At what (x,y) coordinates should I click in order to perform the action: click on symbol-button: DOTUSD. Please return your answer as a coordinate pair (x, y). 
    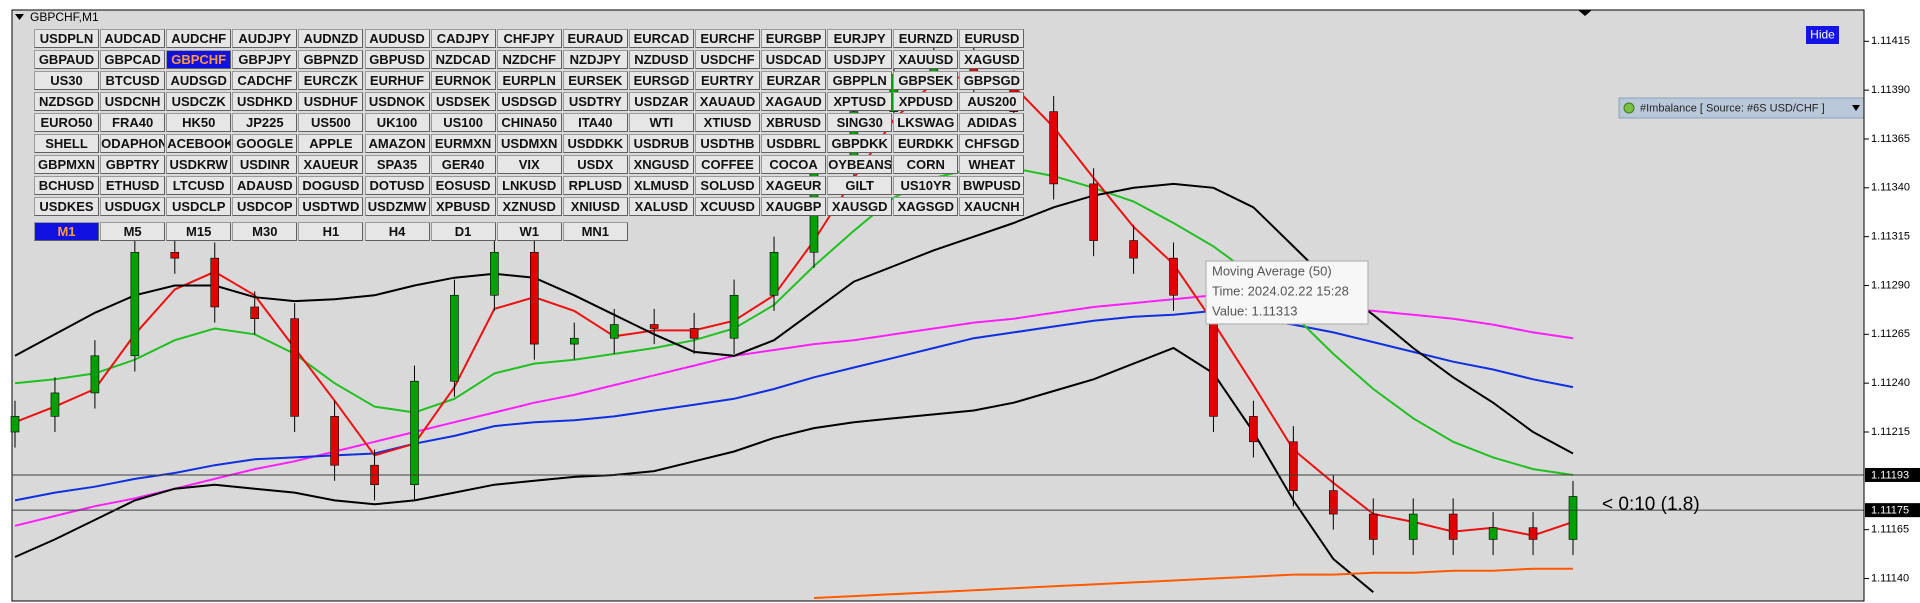
    Looking at the image, I should click on (397, 185).